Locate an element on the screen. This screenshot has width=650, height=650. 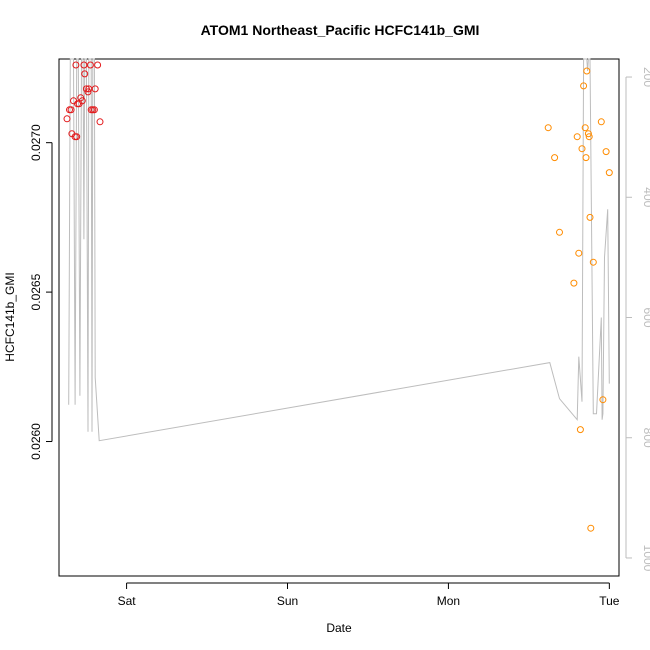
right-tick-label: 200 is located at coordinates (645, 77).